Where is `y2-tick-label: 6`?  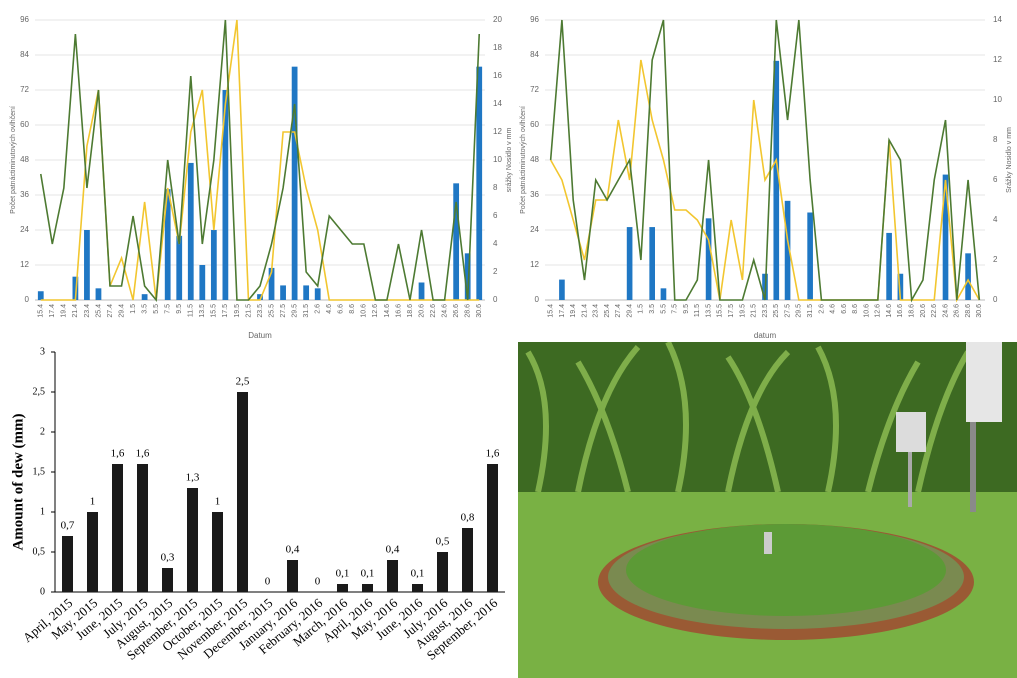 y2-tick-label: 6 is located at coordinates (995, 179).